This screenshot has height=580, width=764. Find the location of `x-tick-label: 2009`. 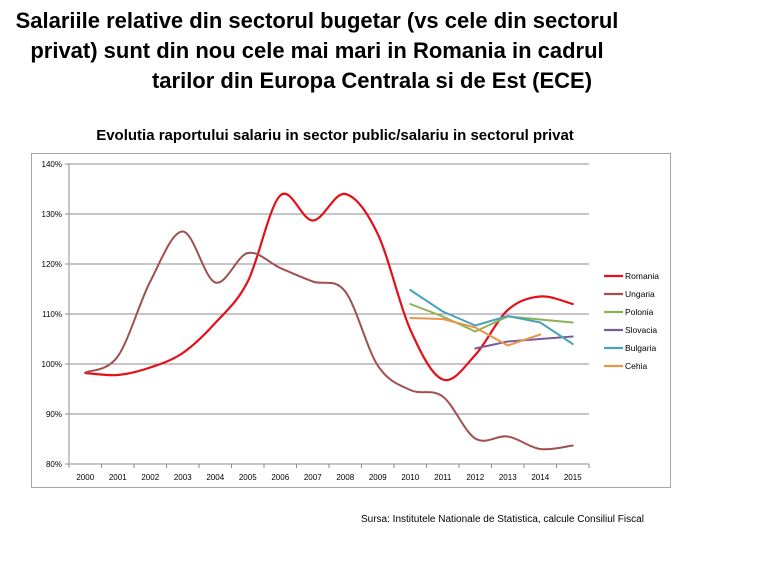

x-tick-label: 2009 is located at coordinates (378, 477).